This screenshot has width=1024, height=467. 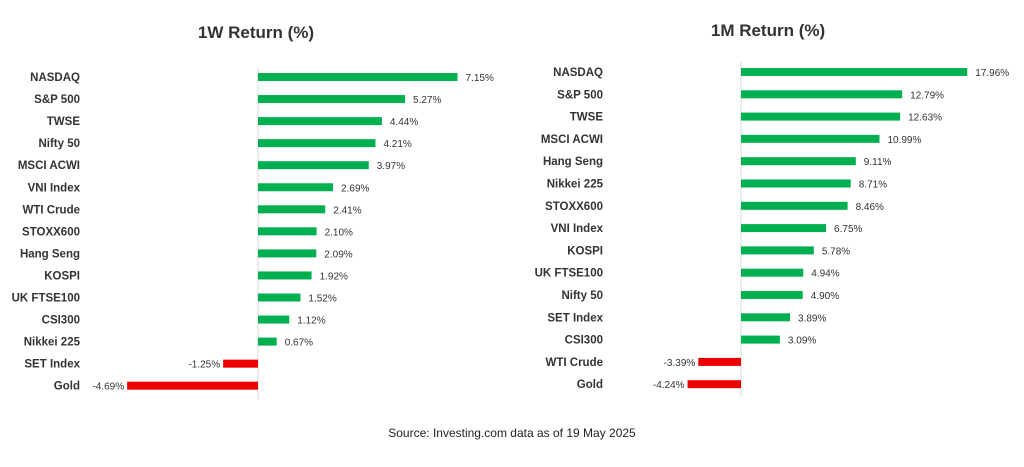 What do you see at coordinates (204, 365) in the screenshot?
I see `data-label: -1.25%` at bounding box center [204, 365].